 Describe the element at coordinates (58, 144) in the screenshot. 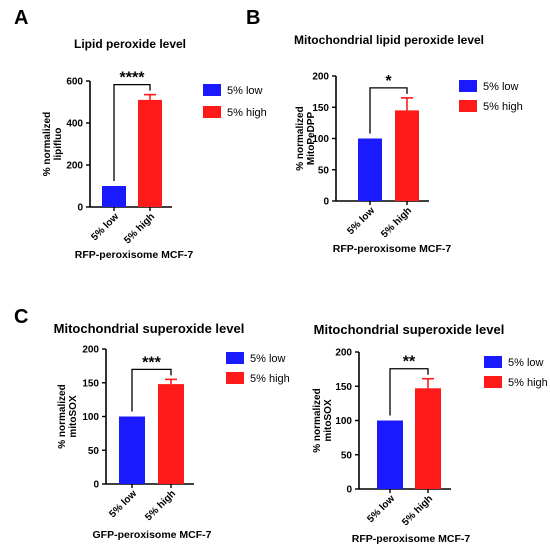

I see `y-axis-label-line: lipifluo` at that location.